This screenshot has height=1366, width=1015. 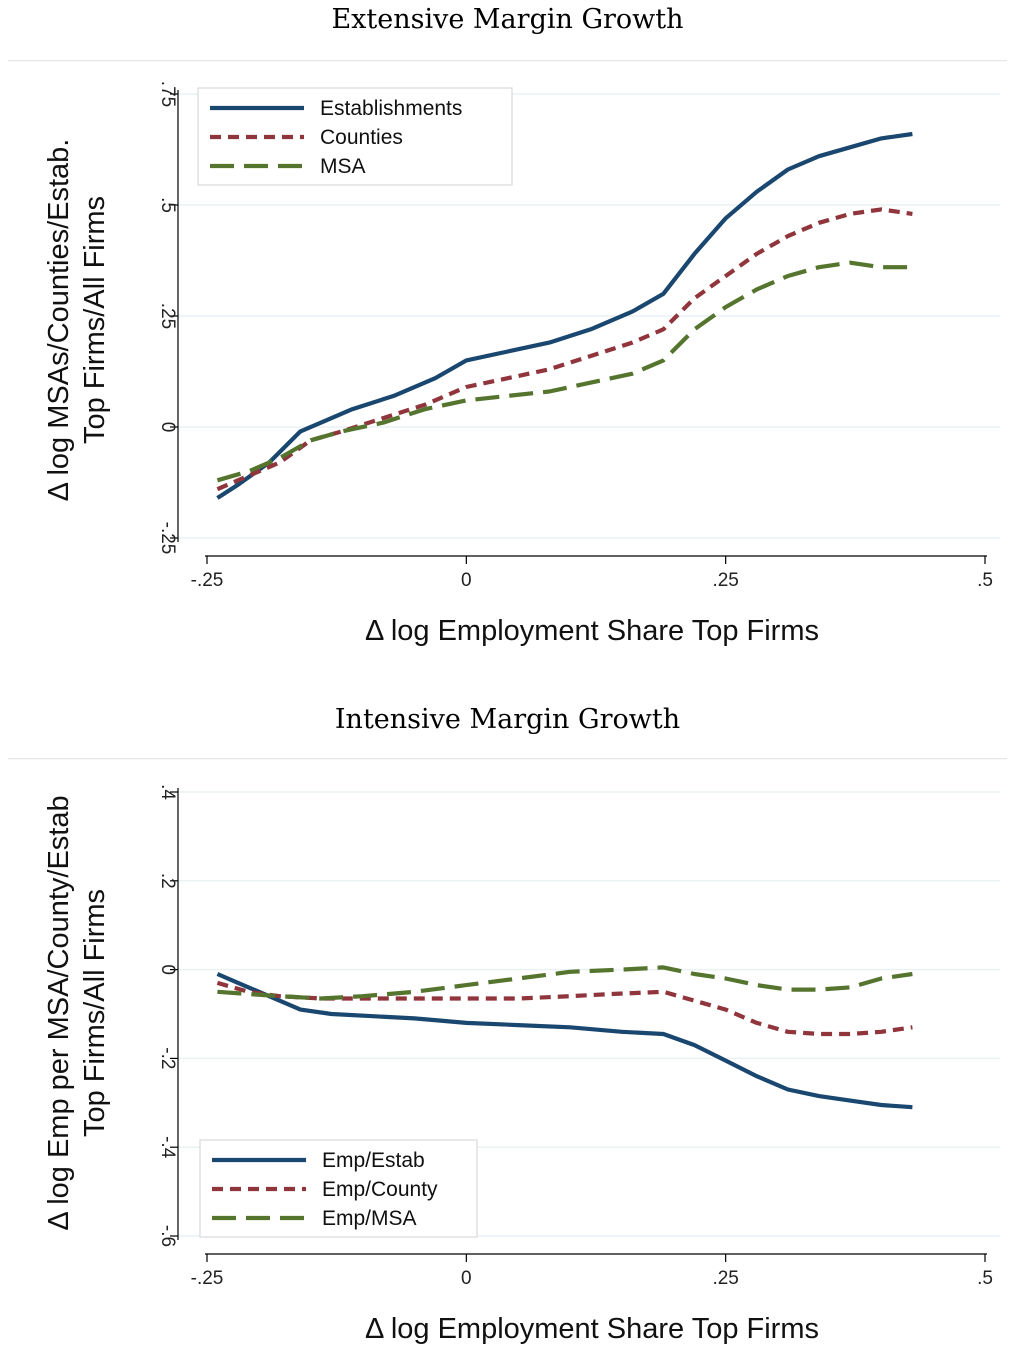 What do you see at coordinates (167, 1236) in the screenshot?
I see `y-tick-label: -.6` at bounding box center [167, 1236].